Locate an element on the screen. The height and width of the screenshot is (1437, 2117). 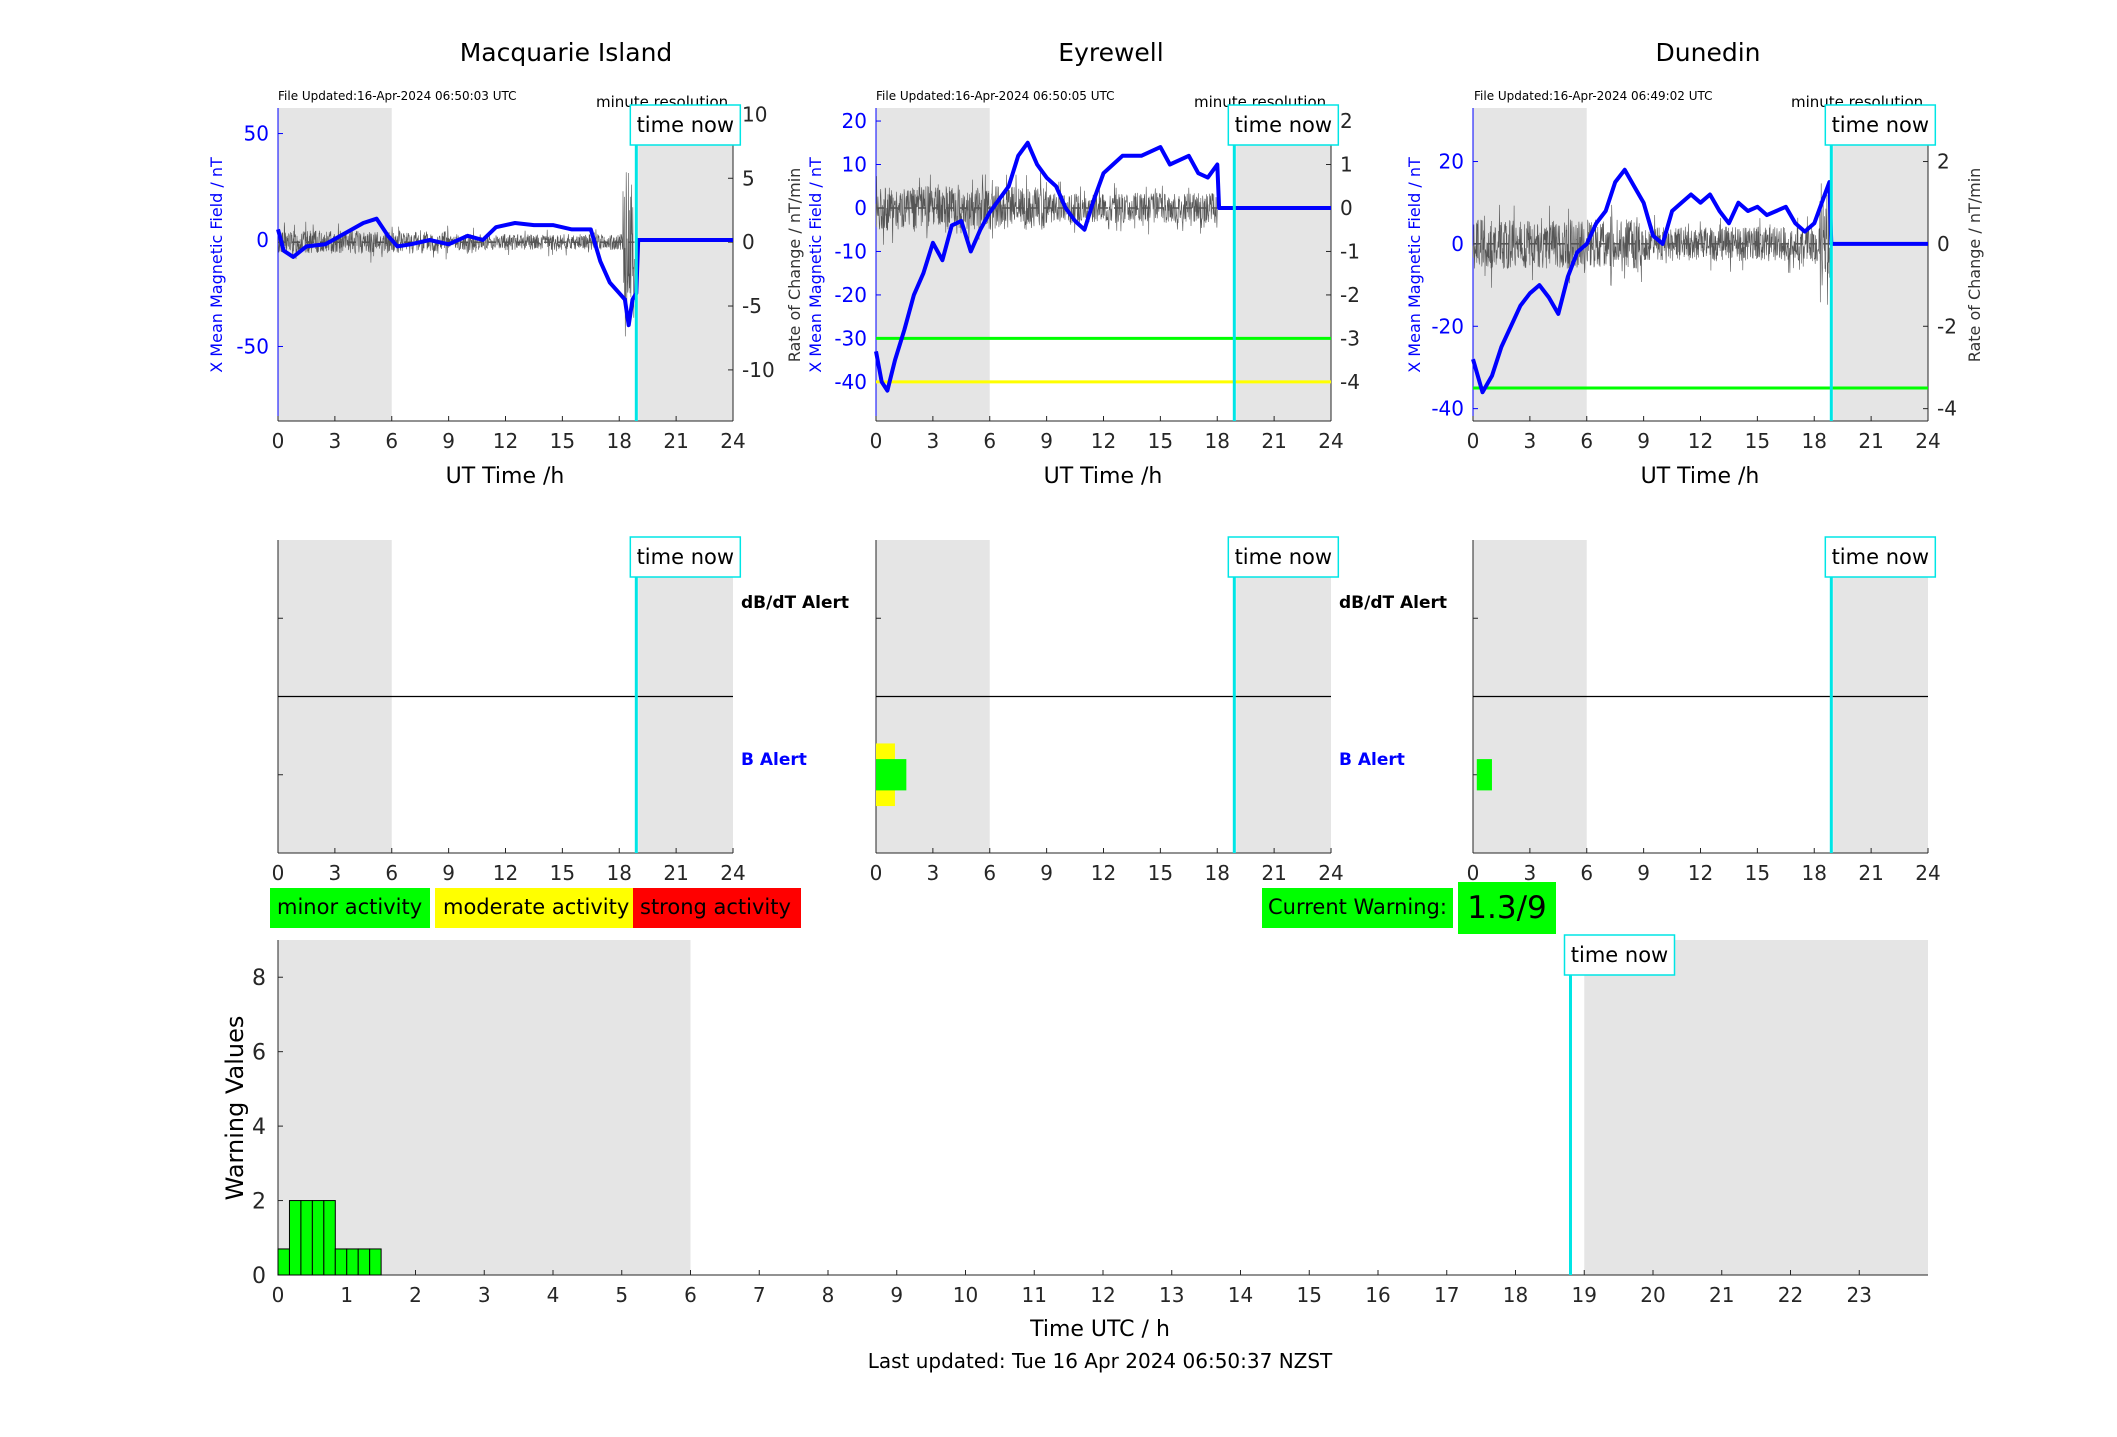
x-tick-label: 20 is located at coordinates (1652, 1295).